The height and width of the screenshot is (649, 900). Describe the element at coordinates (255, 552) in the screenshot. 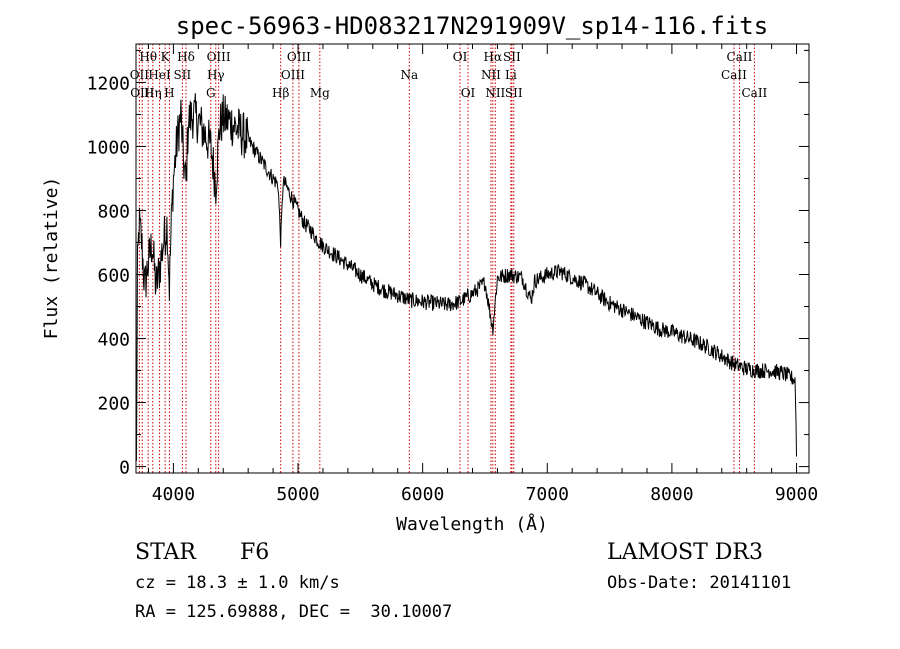

I see `subclass: F6` at that location.